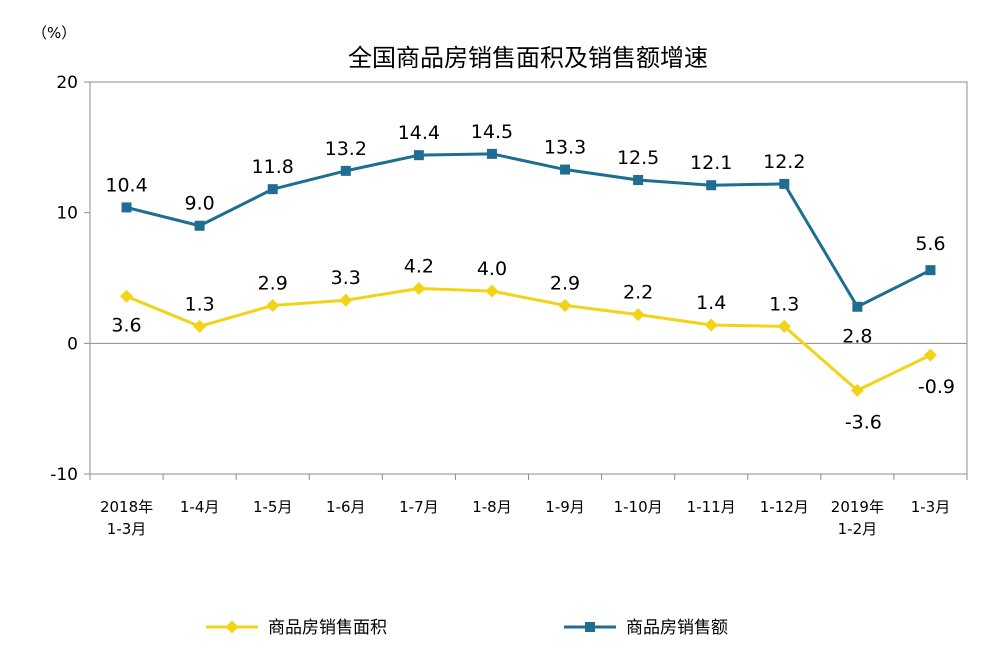 Image resolution: width=1000 pixels, height=656 pixels. Describe the element at coordinates (711, 163) in the screenshot. I see `data-label: 12.1` at that location.